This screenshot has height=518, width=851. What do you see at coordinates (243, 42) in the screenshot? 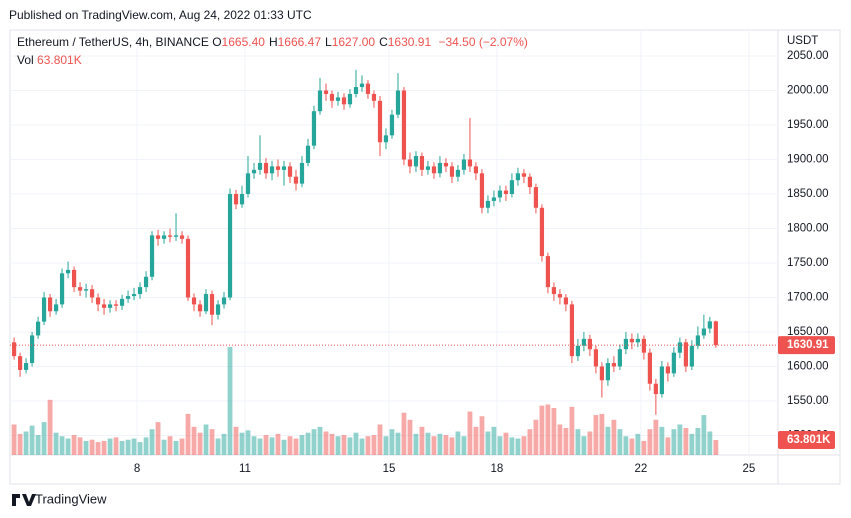
I see `ohlc-value: 1665.40` at bounding box center [243, 42].